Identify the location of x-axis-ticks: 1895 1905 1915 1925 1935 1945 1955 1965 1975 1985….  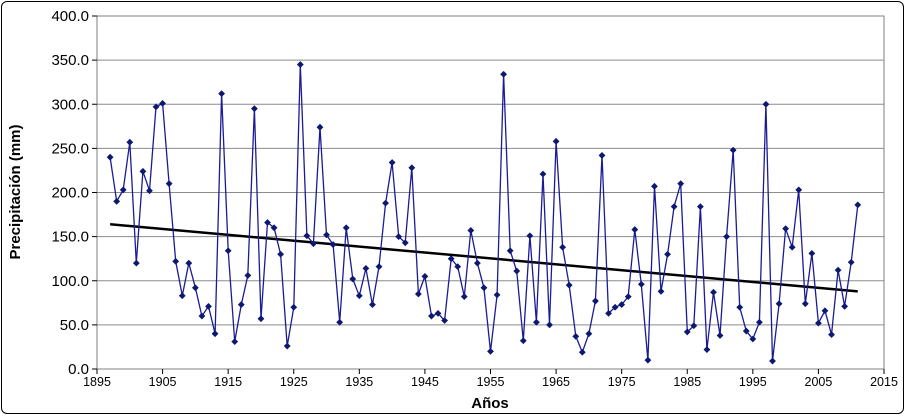
(490, 379).